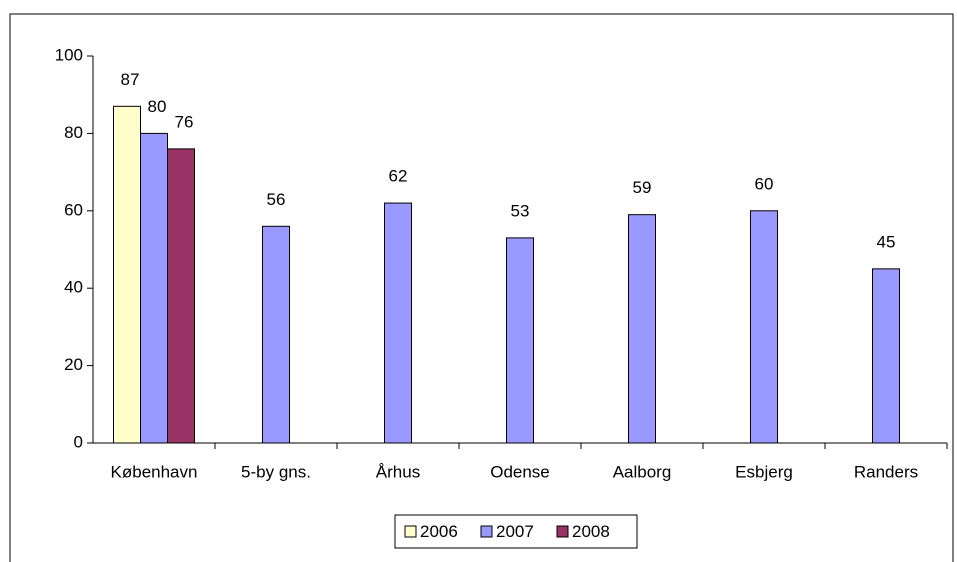 This screenshot has width=957, height=562. What do you see at coordinates (520, 210) in the screenshot?
I see `data-label: 53` at bounding box center [520, 210].